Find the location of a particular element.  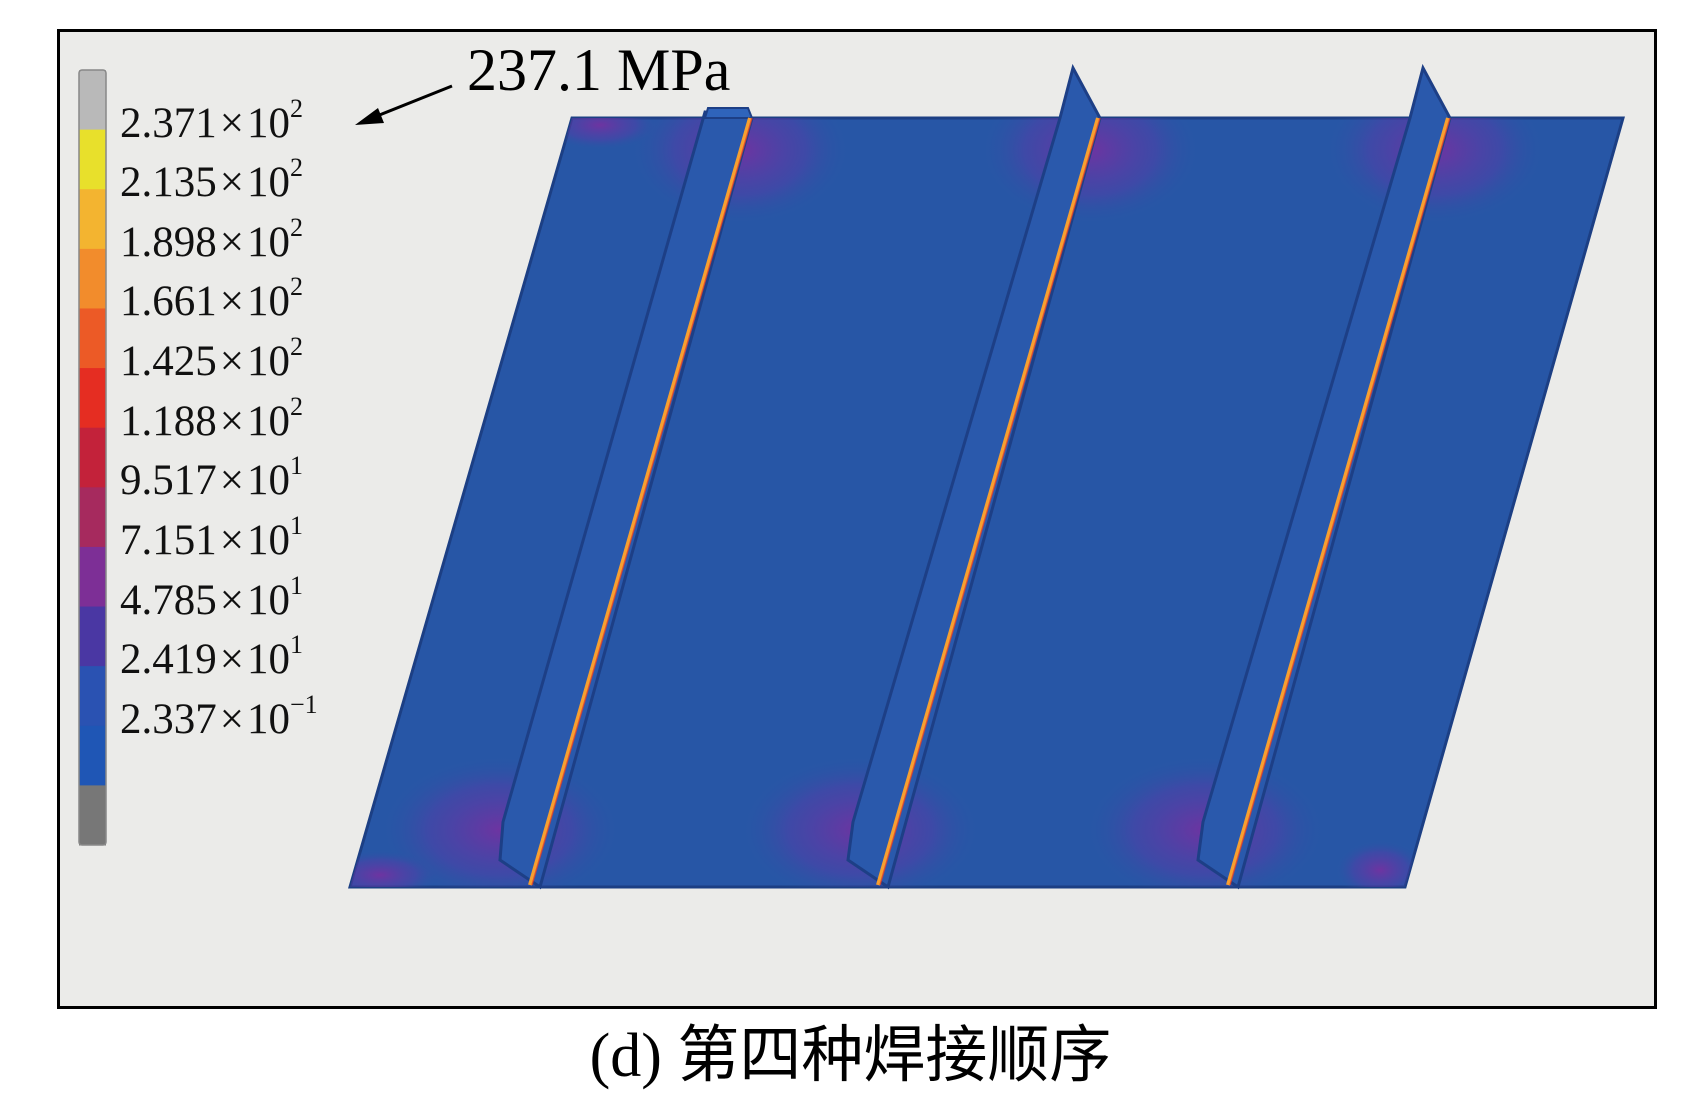

max-stress-callout: 237.1 MPa is located at coordinates (599, 70).